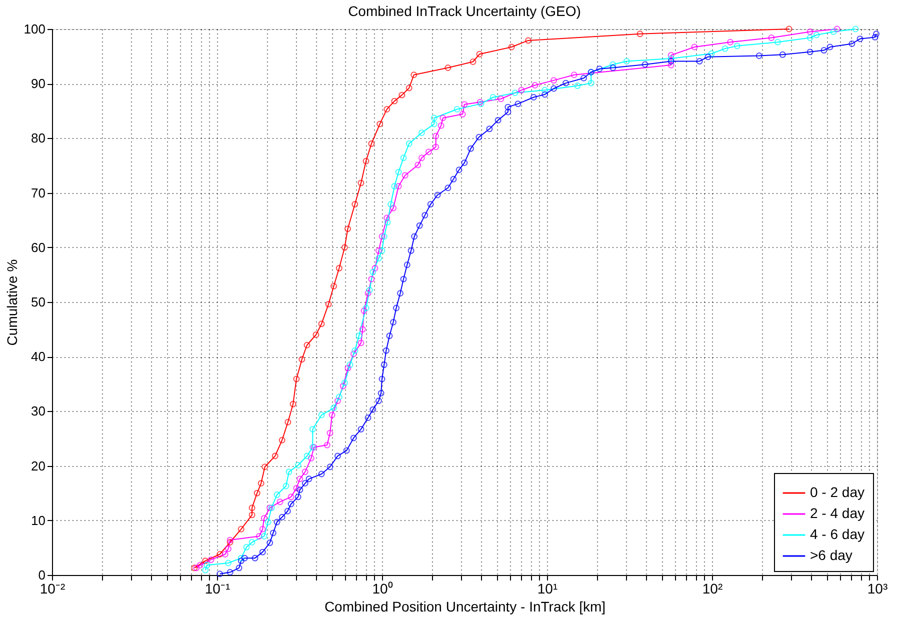 Image resolution: width=909 pixels, height=634 pixels. Describe the element at coordinates (53, 588) in the screenshot. I see `x-tick-label: 10⁻²` at that location.